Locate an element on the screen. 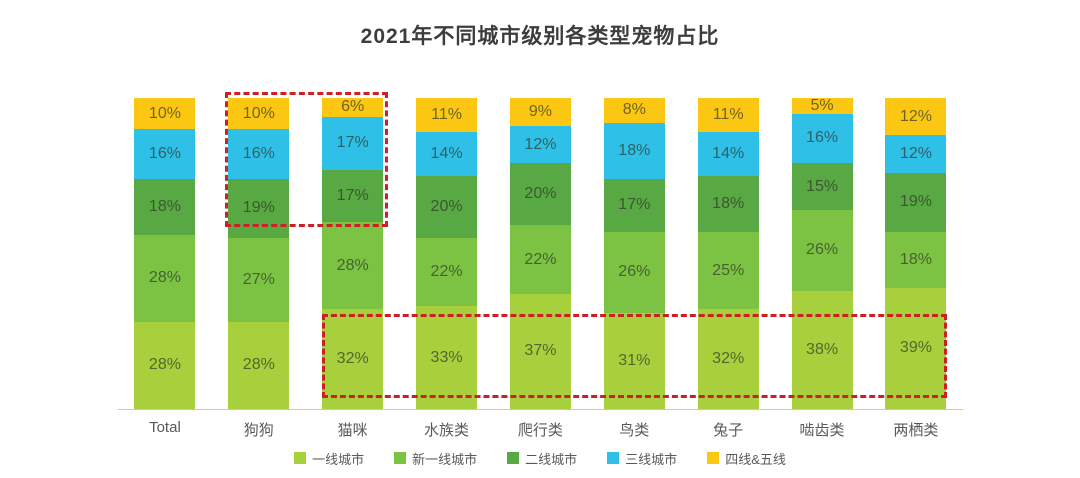 The height and width of the screenshot is (478, 1080). legend-label: 四线&五线 is located at coordinates (755, 459).